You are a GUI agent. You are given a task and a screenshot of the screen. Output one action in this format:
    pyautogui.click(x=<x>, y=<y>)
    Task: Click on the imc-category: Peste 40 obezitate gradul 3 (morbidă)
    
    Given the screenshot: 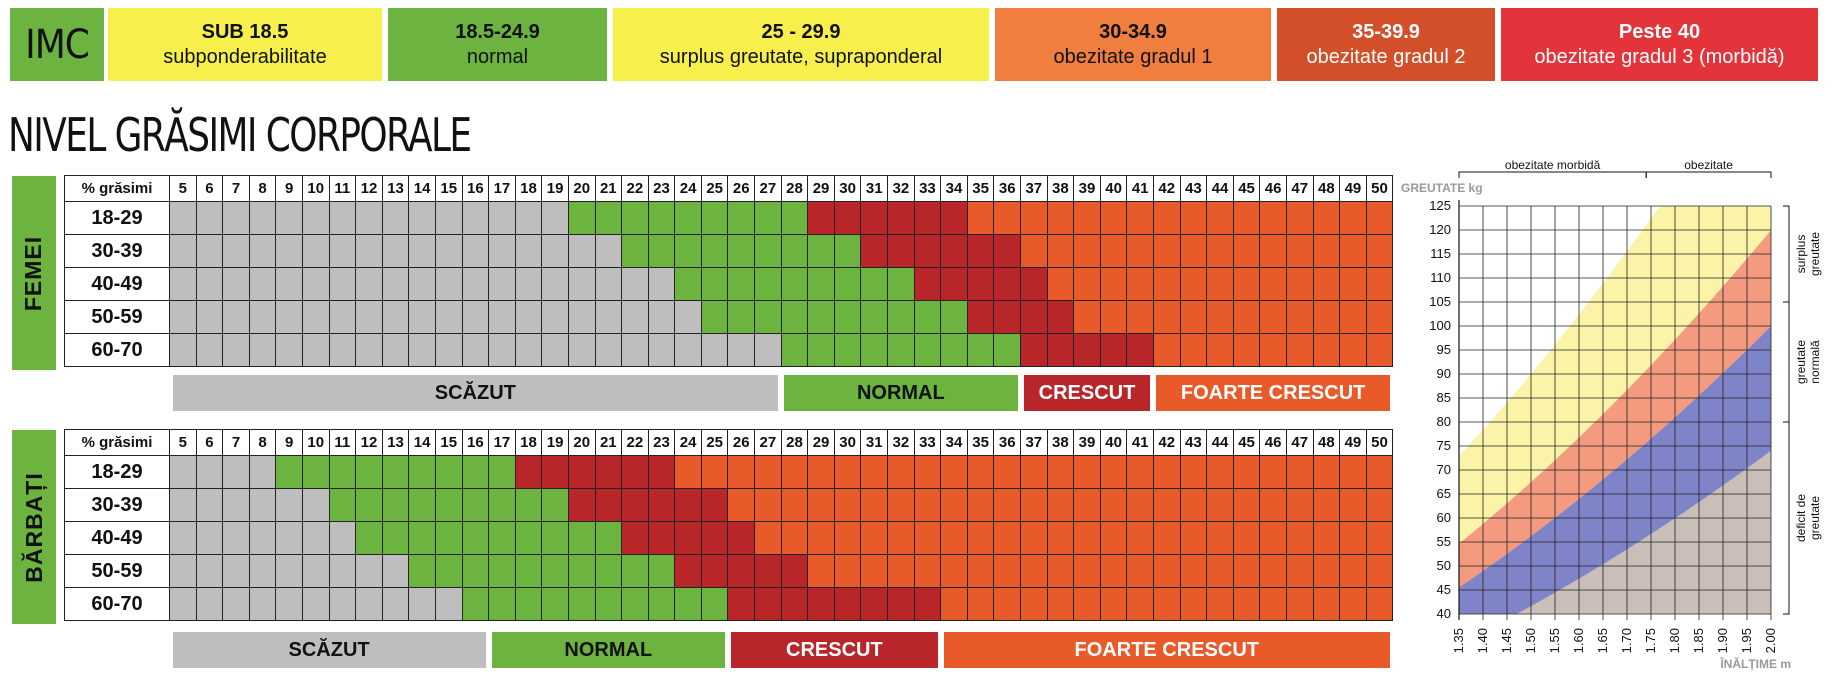 What is the action you would take?
    pyautogui.click(x=1659, y=44)
    